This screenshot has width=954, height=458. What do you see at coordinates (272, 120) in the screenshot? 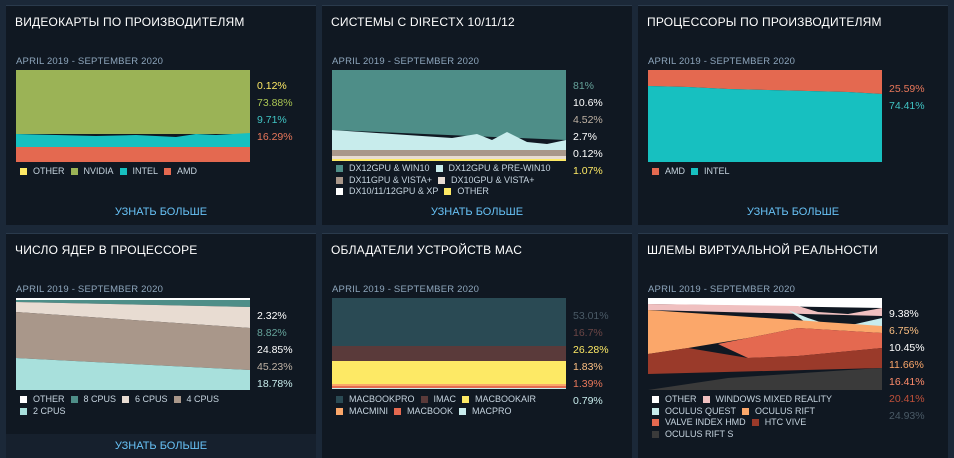
I see `pct-intel: 9.71%` at bounding box center [272, 120].